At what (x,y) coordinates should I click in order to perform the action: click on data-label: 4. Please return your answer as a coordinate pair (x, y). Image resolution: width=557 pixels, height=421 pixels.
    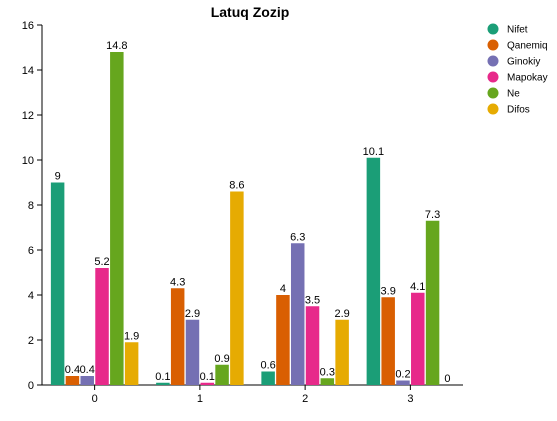
    Looking at the image, I should click on (283, 289).